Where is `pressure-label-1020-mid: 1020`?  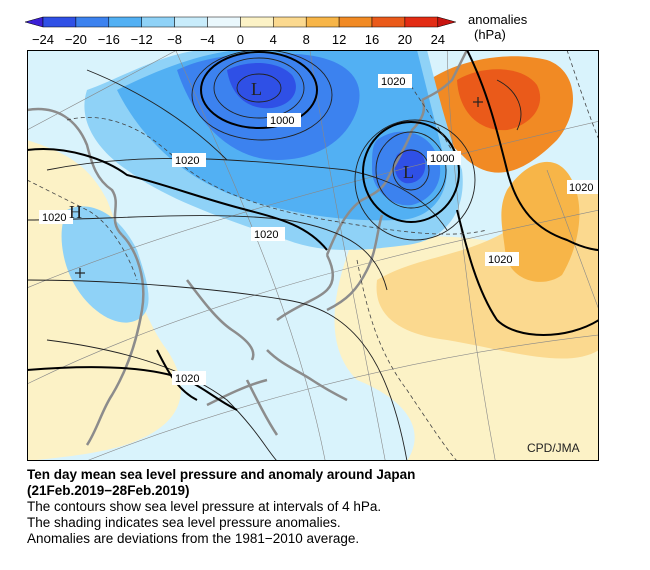
pressure-label-1020-mid: 1020 is located at coordinates (266, 235).